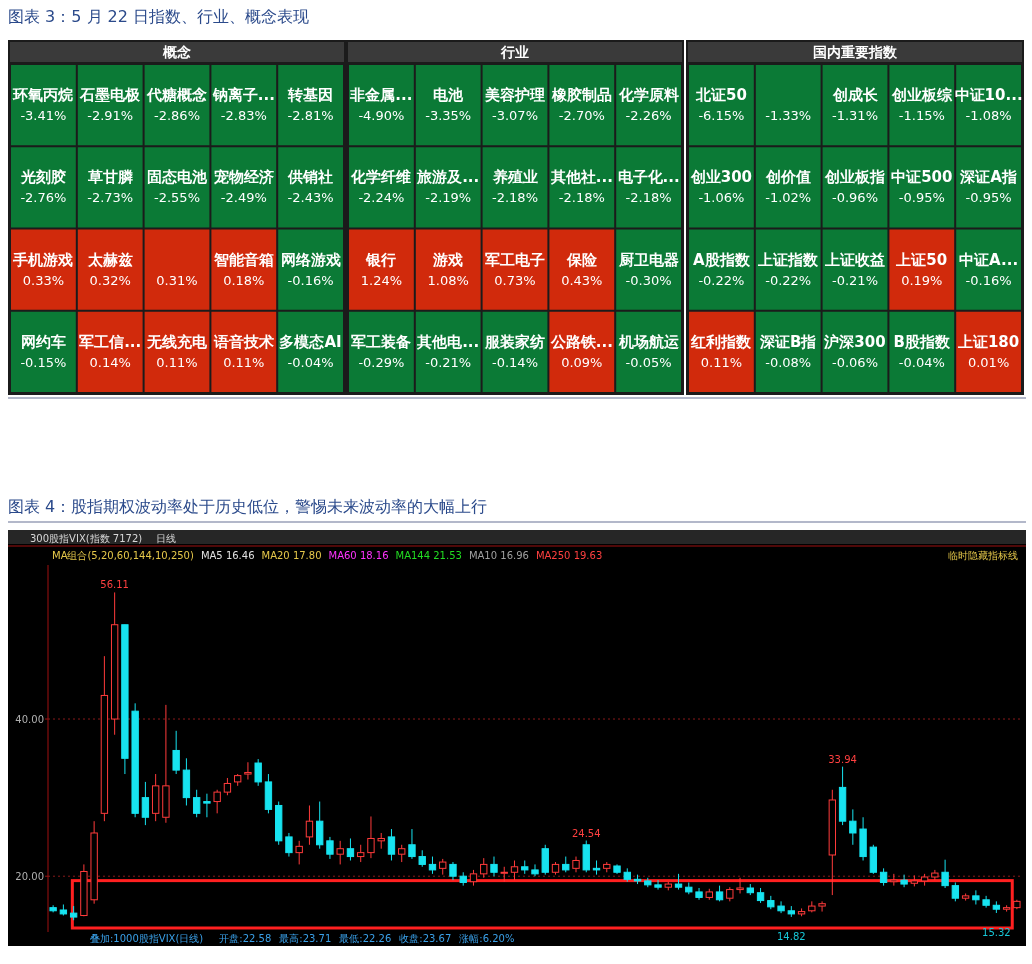 The height and width of the screenshot is (964, 1032). What do you see at coordinates (921, 259) in the screenshot?
I see `category-label: 上证50` at bounding box center [921, 259].